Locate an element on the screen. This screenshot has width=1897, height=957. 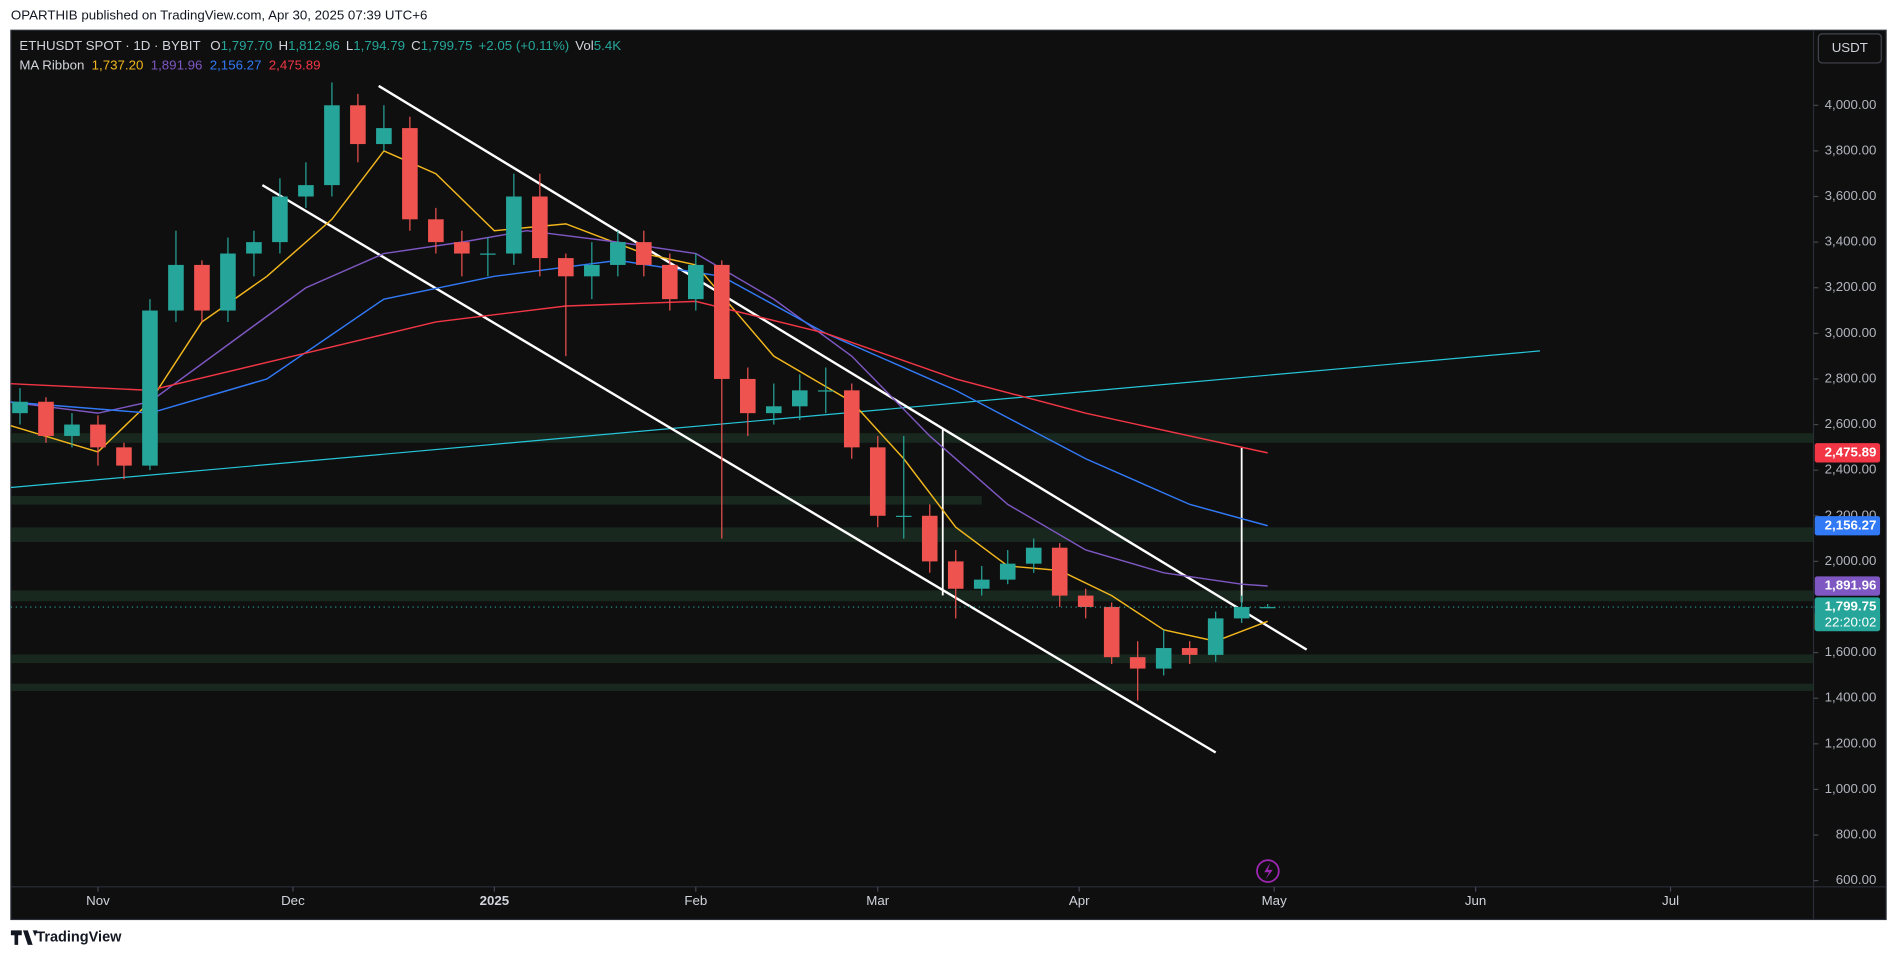
y-tick-label: 800.00 is located at coordinates (1856, 834).